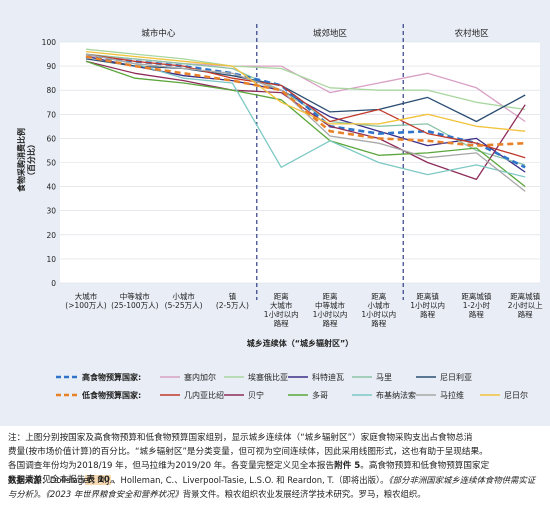 The image size is (550, 507). What do you see at coordinates (328, 377) in the screenshot?
I see `legend-item-label: 科特迪瓦` at bounding box center [328, 377].